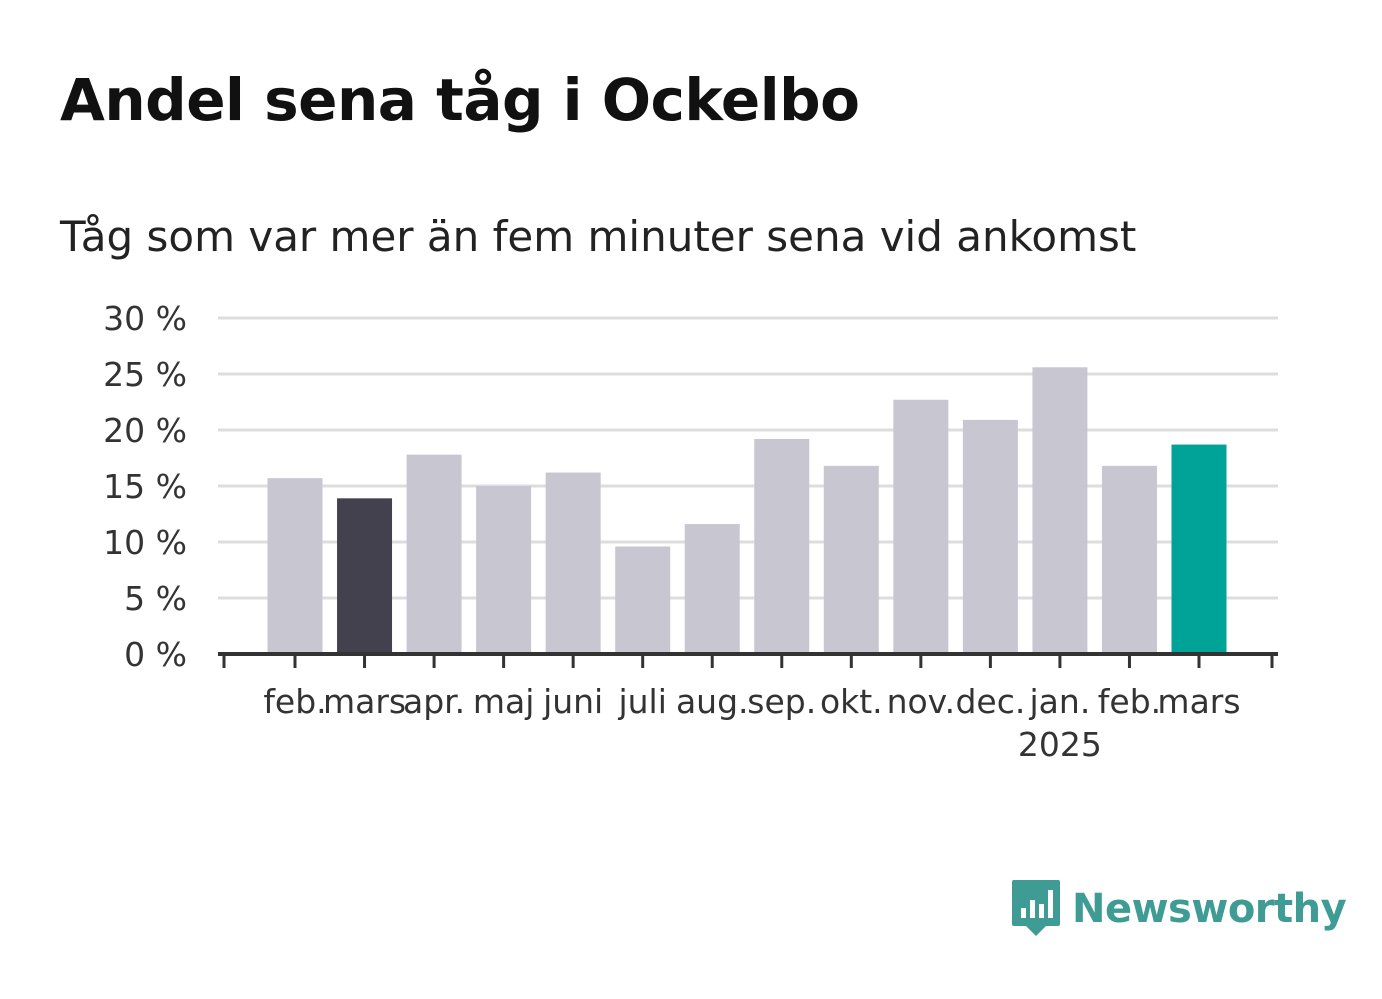 This screenshot has width=1382, height=999. What do you see at coordinates (145, 486) in the screenshot?
I see `y-tick-label: 15 %` at bounding box center [145, 486].